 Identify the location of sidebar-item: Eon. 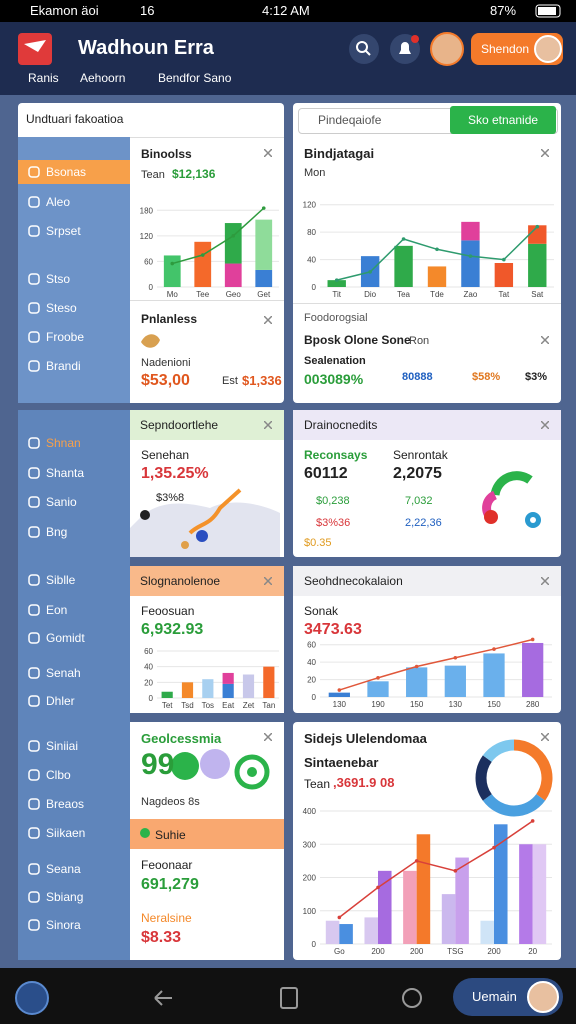
(57, 610).